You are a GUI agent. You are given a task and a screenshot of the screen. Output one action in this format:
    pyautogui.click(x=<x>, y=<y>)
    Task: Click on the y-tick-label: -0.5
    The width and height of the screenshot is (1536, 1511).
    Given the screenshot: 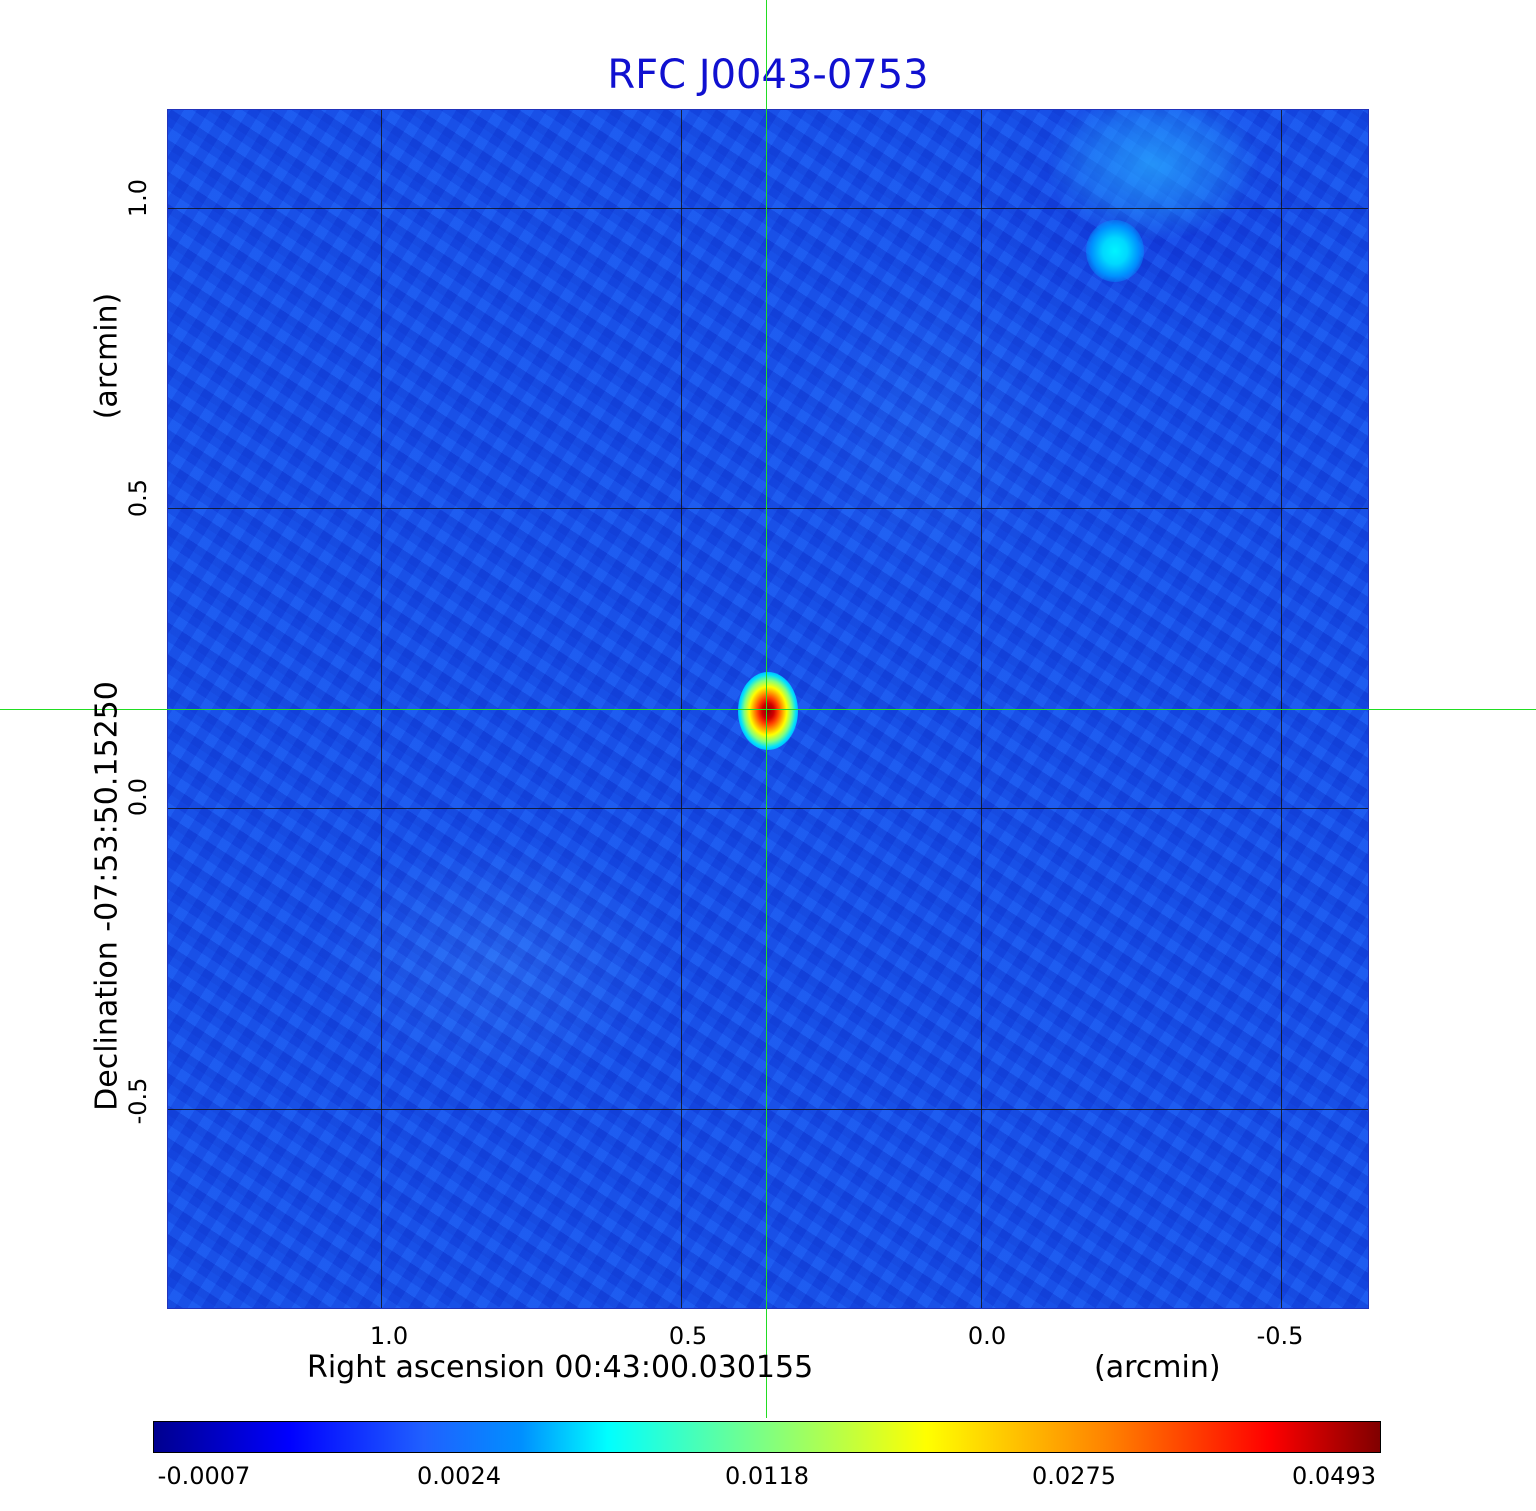 What is the action you would take?
    pyautogui.click(x=138, y=1101)
    